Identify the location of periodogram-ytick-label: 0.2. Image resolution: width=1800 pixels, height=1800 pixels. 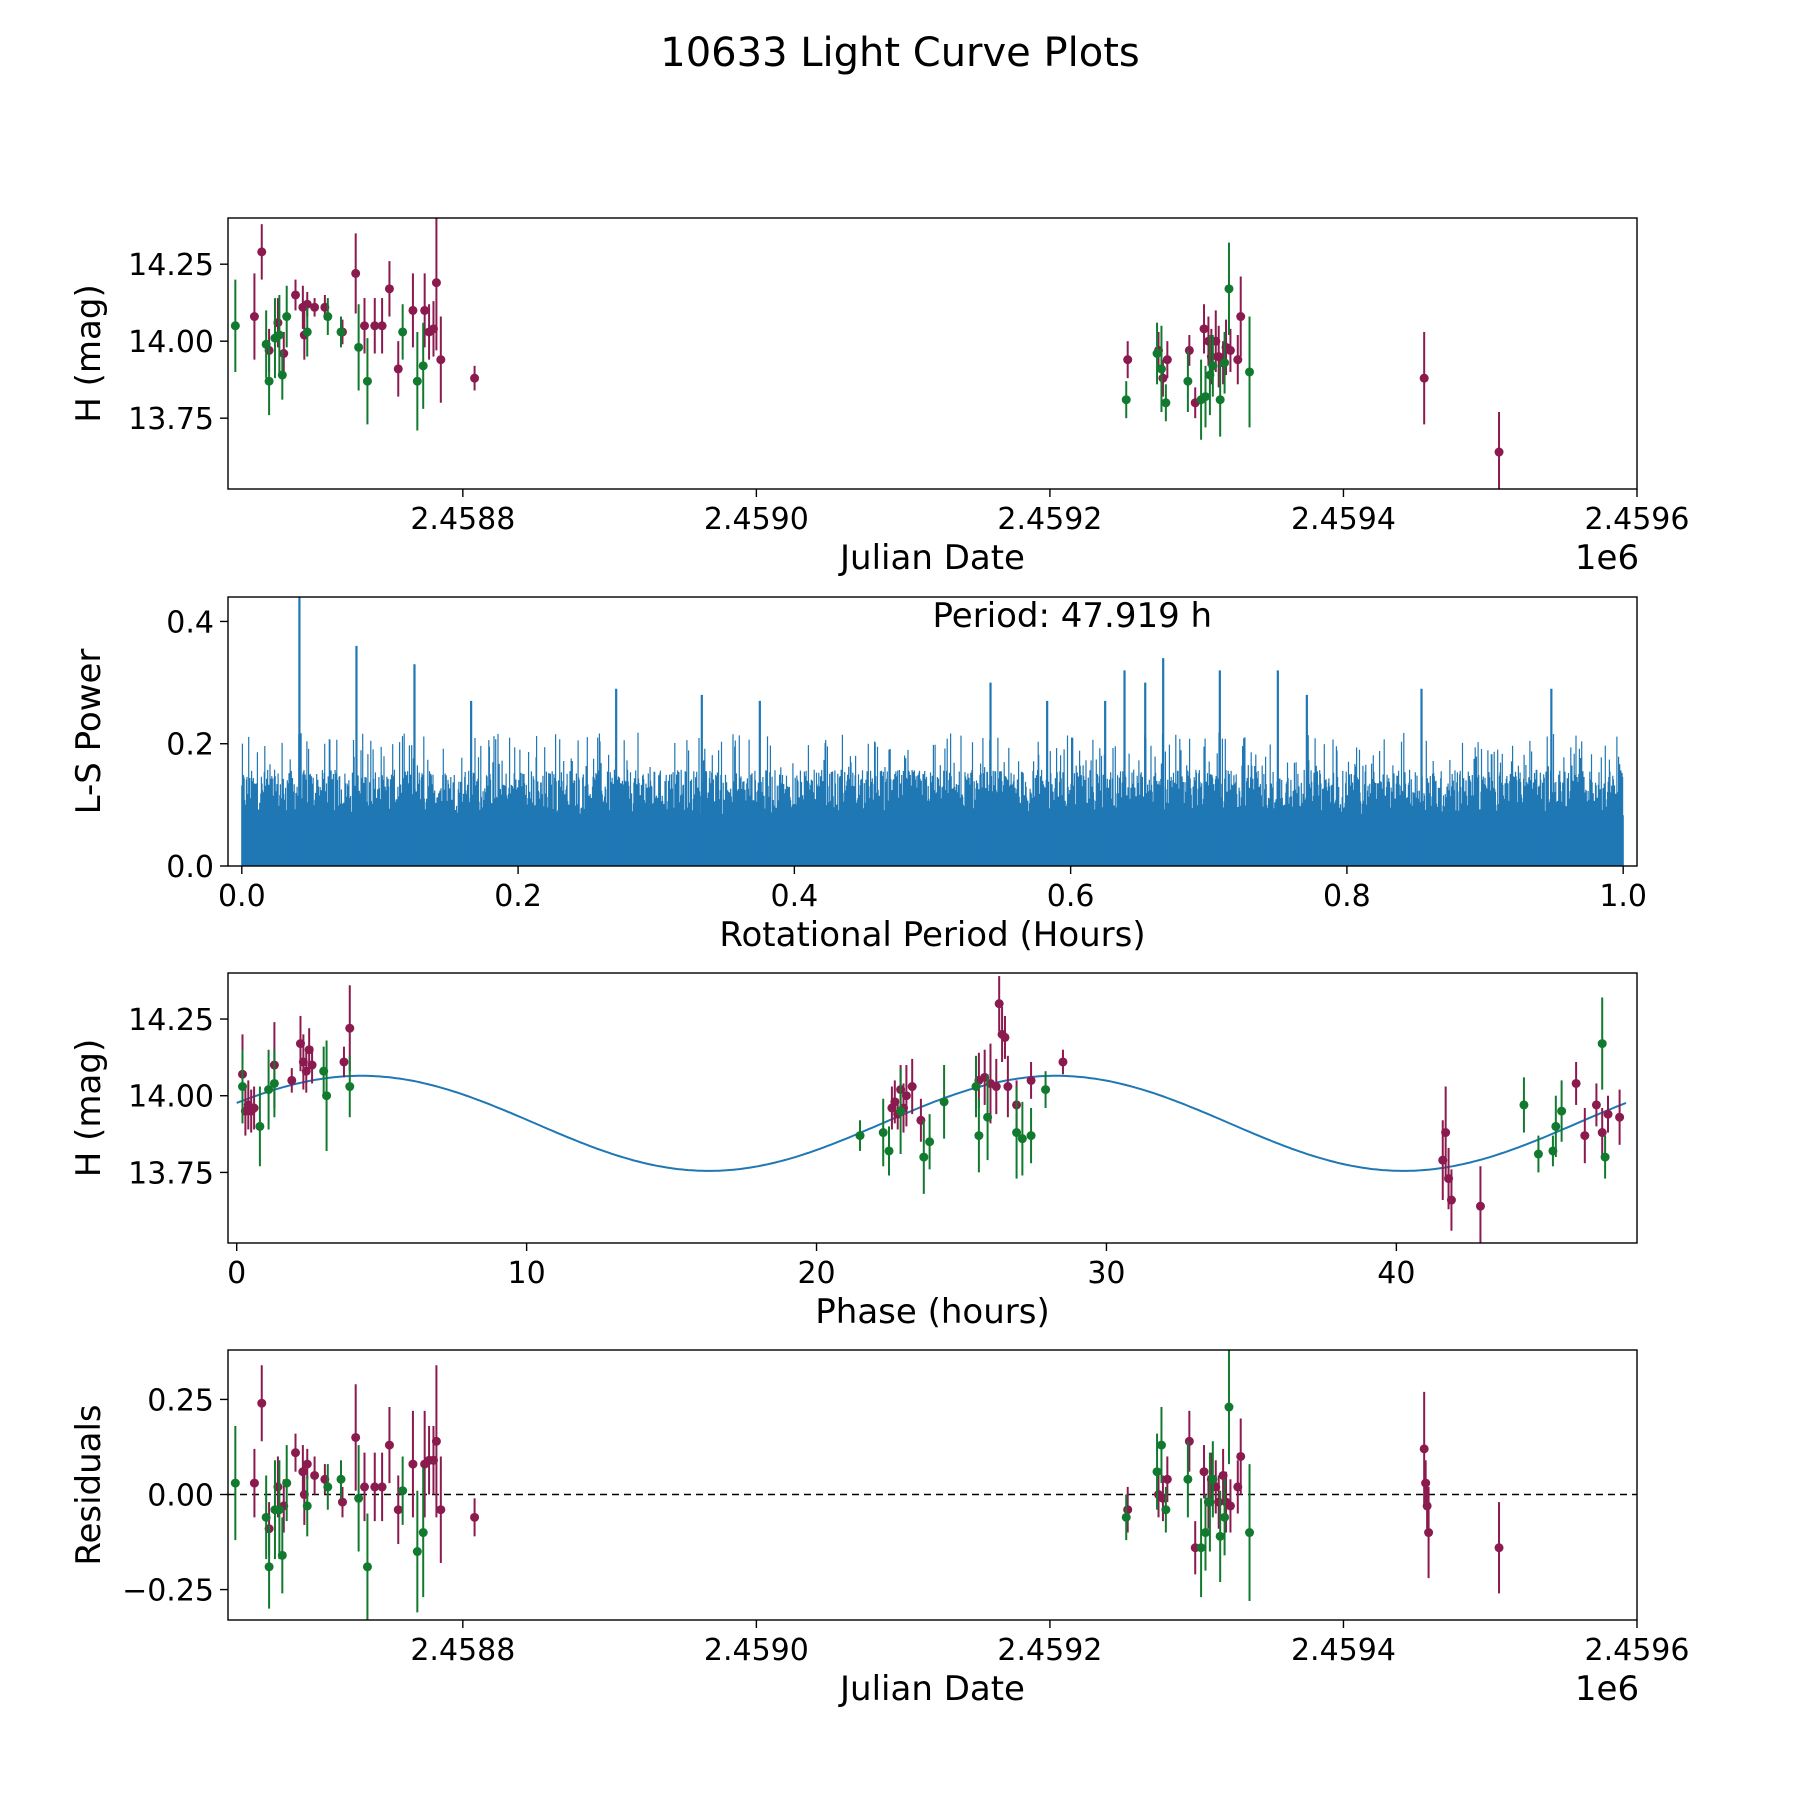
(190, 745).